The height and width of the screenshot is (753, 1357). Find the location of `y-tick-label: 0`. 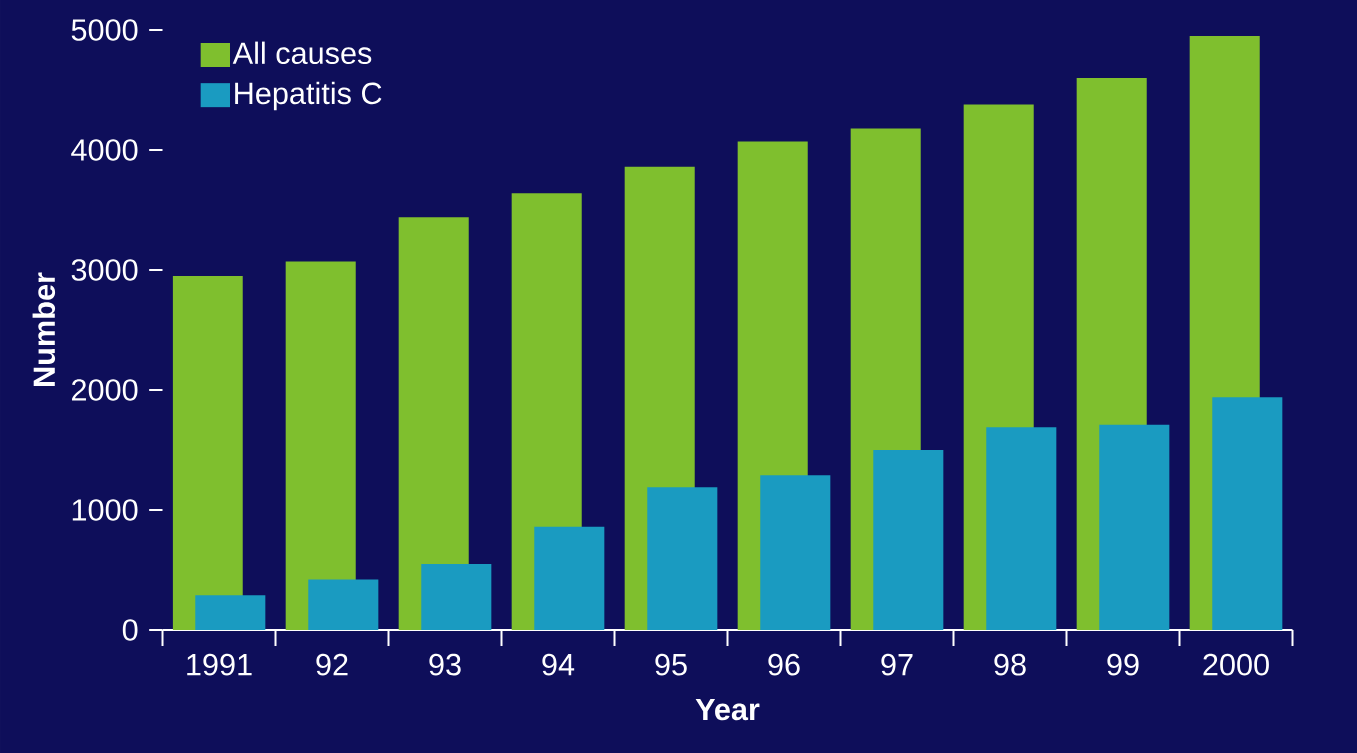

y-tick-label: 0 is located at coordinates (130, 630).